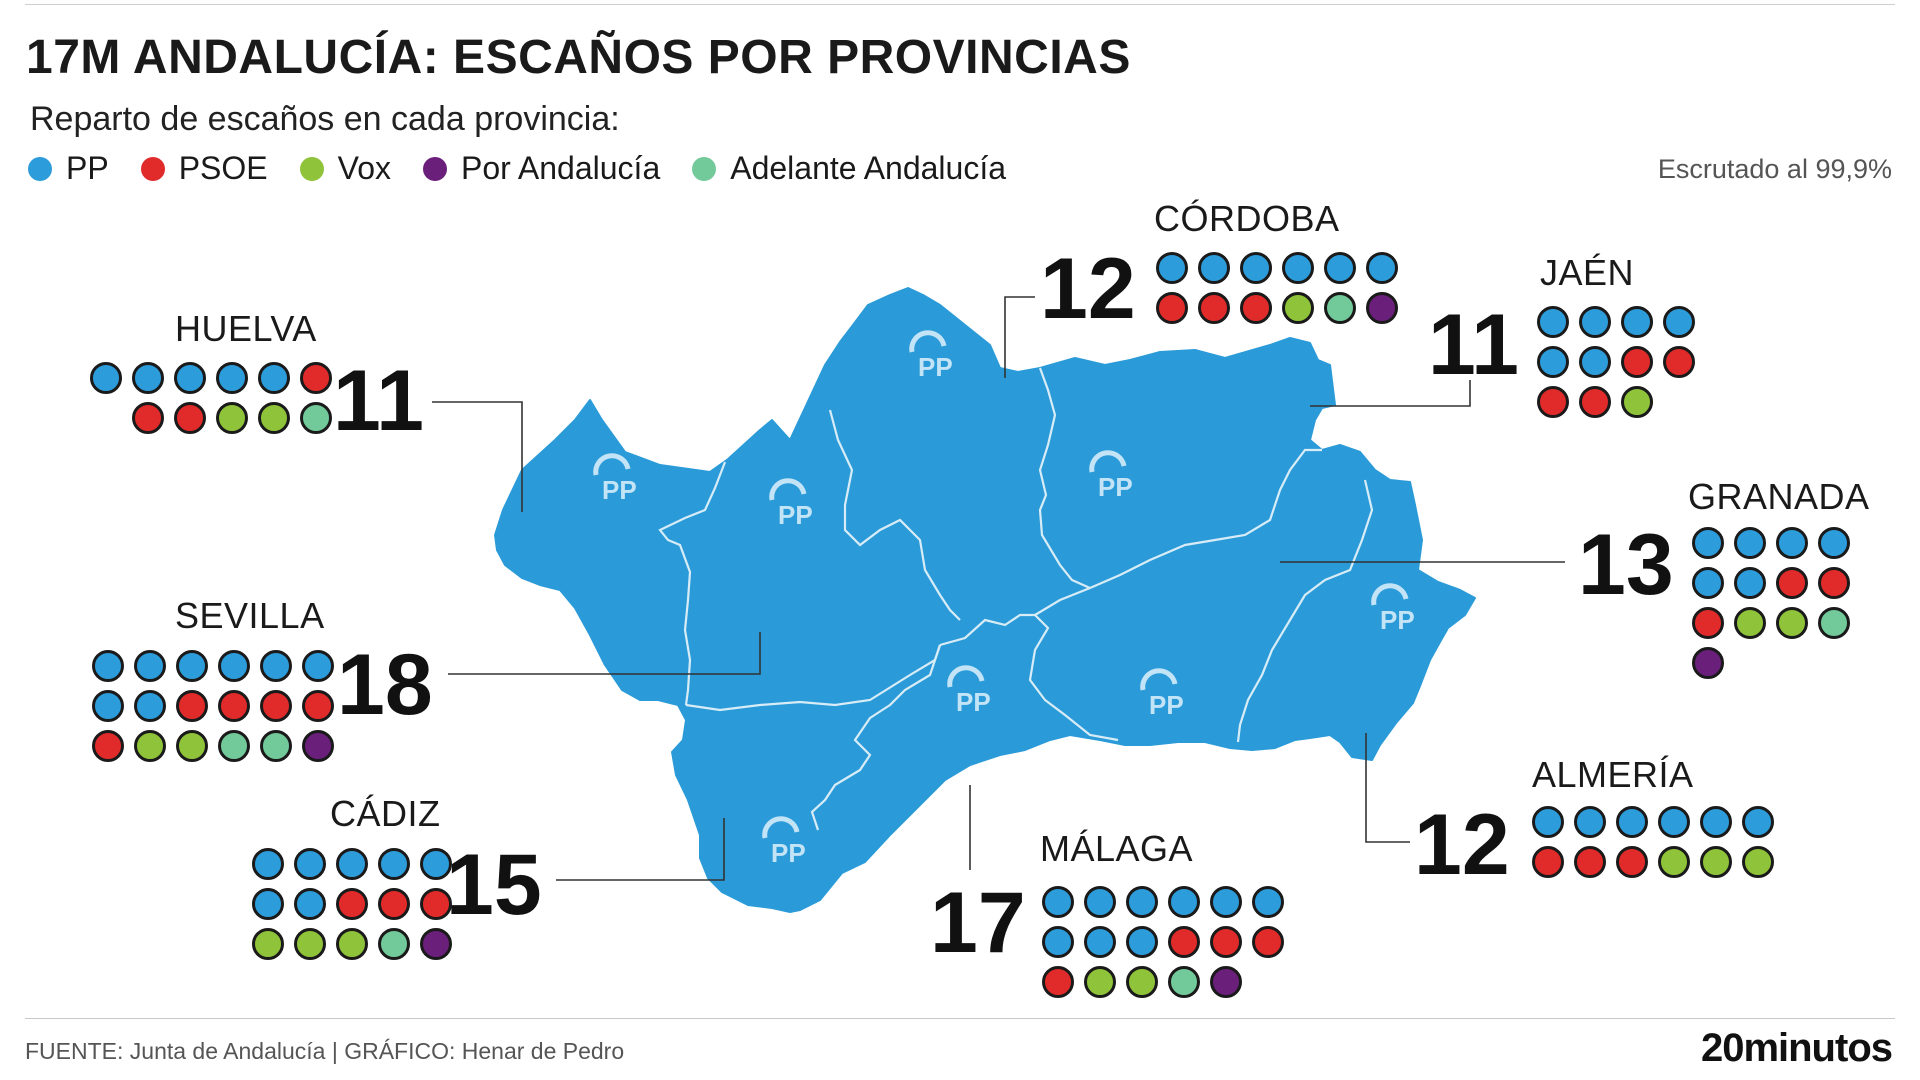 This screenshot has height=1080, width=1920. What do you see at coordinates (494, 885) in the screenshot?
I see `seat-total-cadiz: 15` at bounding box center [494, 885].